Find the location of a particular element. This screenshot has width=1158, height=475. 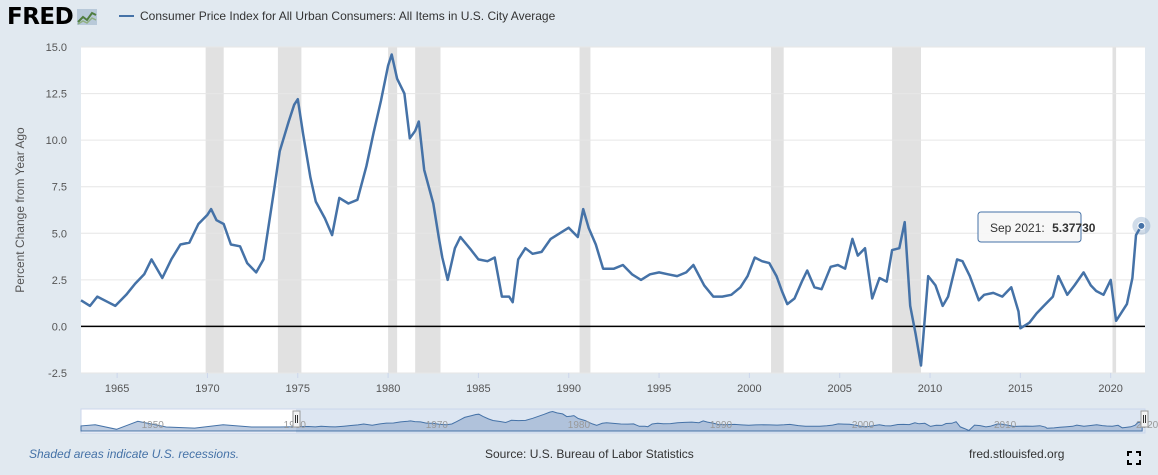

y-tick-label: 7.5 is located at coordinates (59, 188).